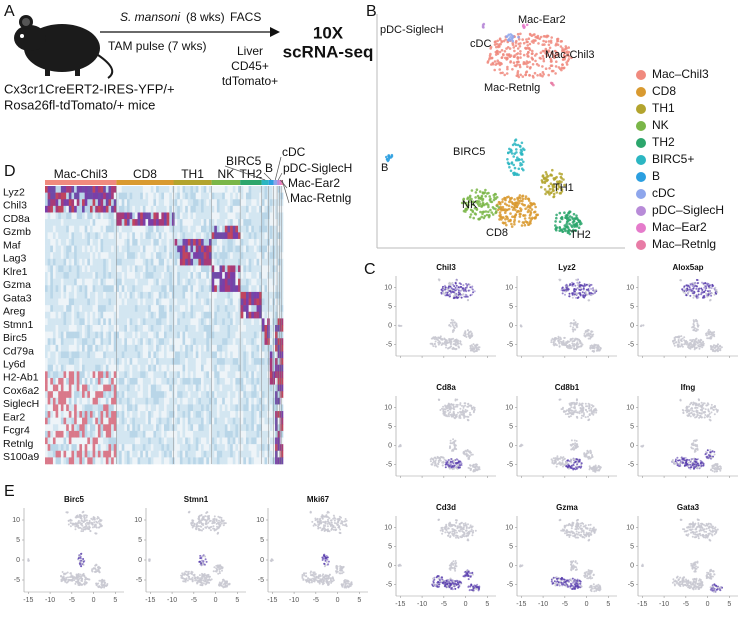 The height and width of the screenshot is (629, 740). I want to click on y-tick-label: 0, so click(390, 325).